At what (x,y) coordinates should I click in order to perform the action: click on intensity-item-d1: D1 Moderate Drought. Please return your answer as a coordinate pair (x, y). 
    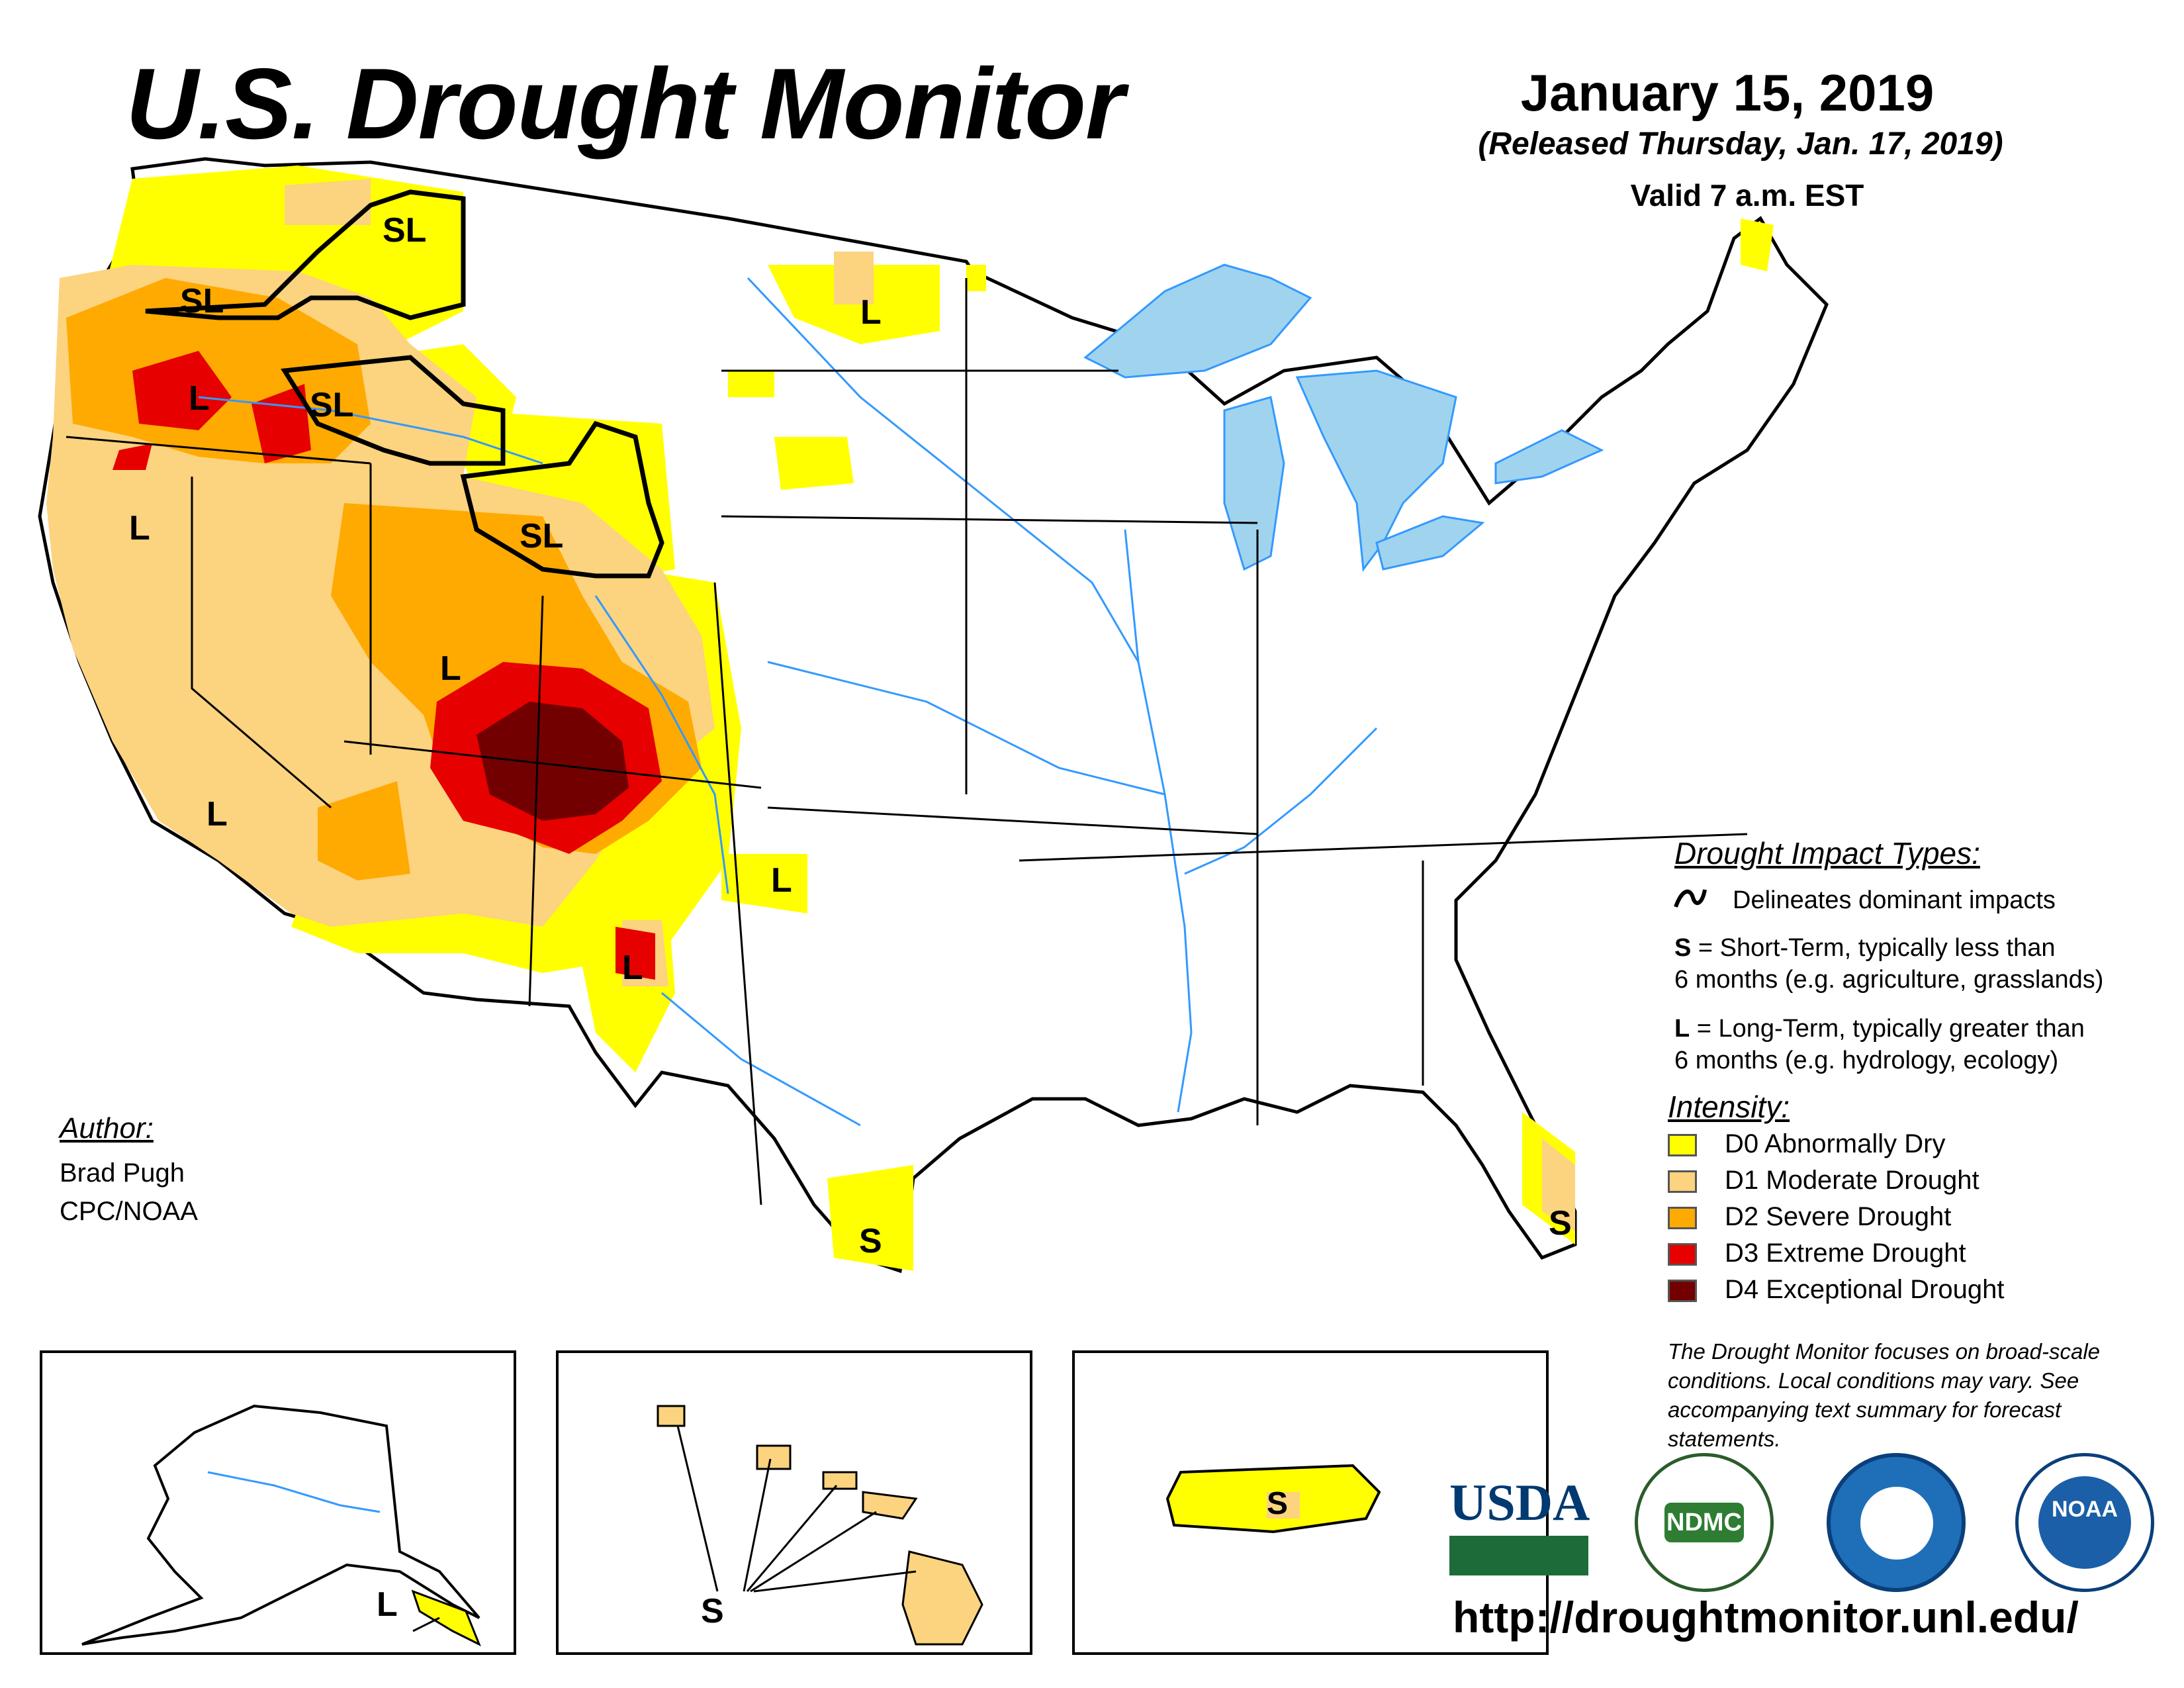
    Looking at the image, I should click on (1823, 1180).